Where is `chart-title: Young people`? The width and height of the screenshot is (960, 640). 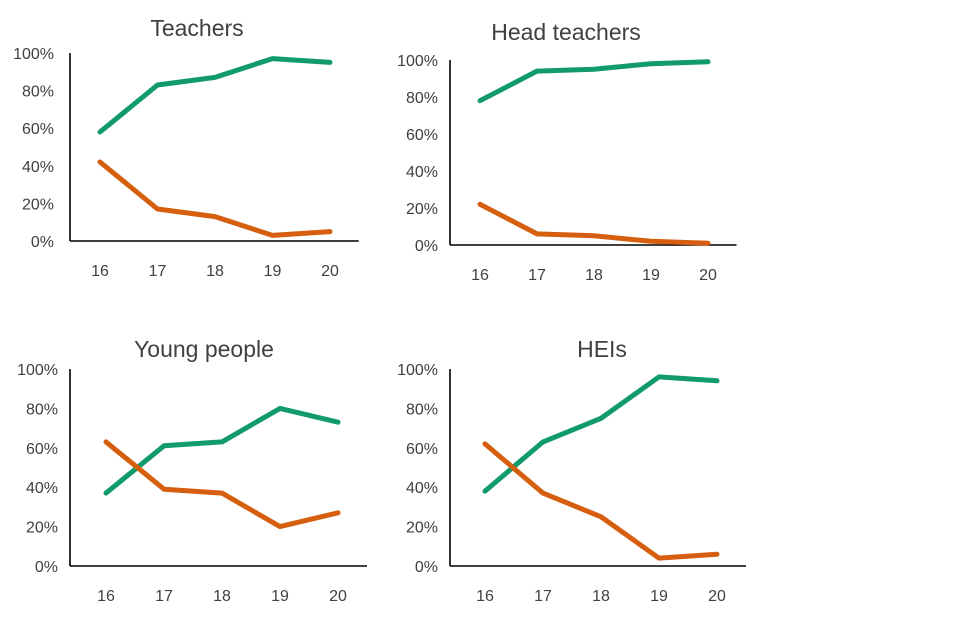
chart-title: Young people is located at coordinates (204, 349).